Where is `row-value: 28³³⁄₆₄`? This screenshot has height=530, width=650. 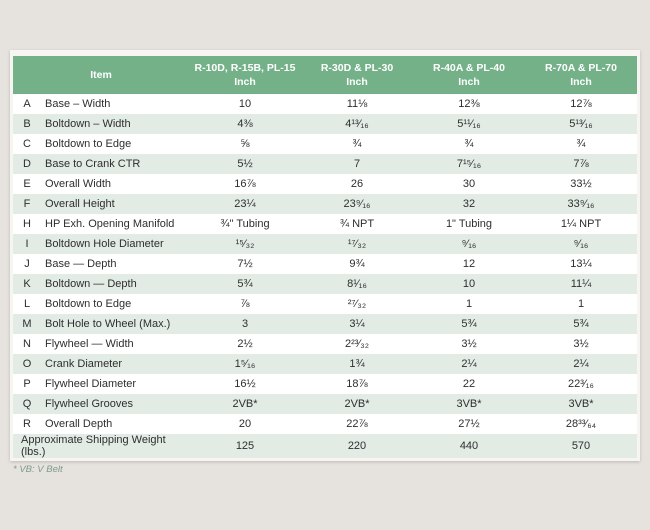
row-value: 28³³⁄₆₄ is located at coordinates (581, 424).